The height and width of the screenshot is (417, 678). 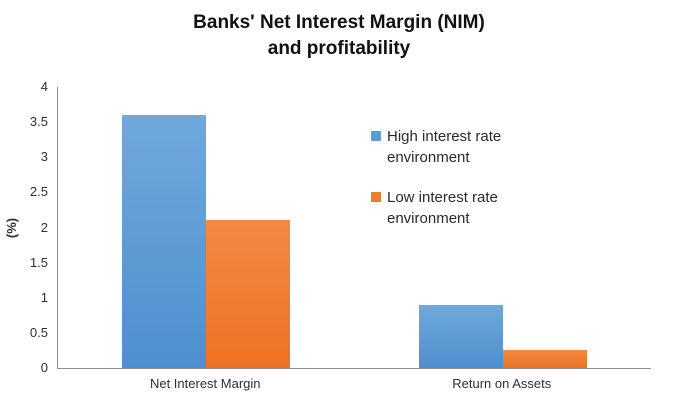 What do you see at coordinates (38, 332) in the screenshot?
I see `y-tick-label: 0.5` at bounding box center [38, 332].